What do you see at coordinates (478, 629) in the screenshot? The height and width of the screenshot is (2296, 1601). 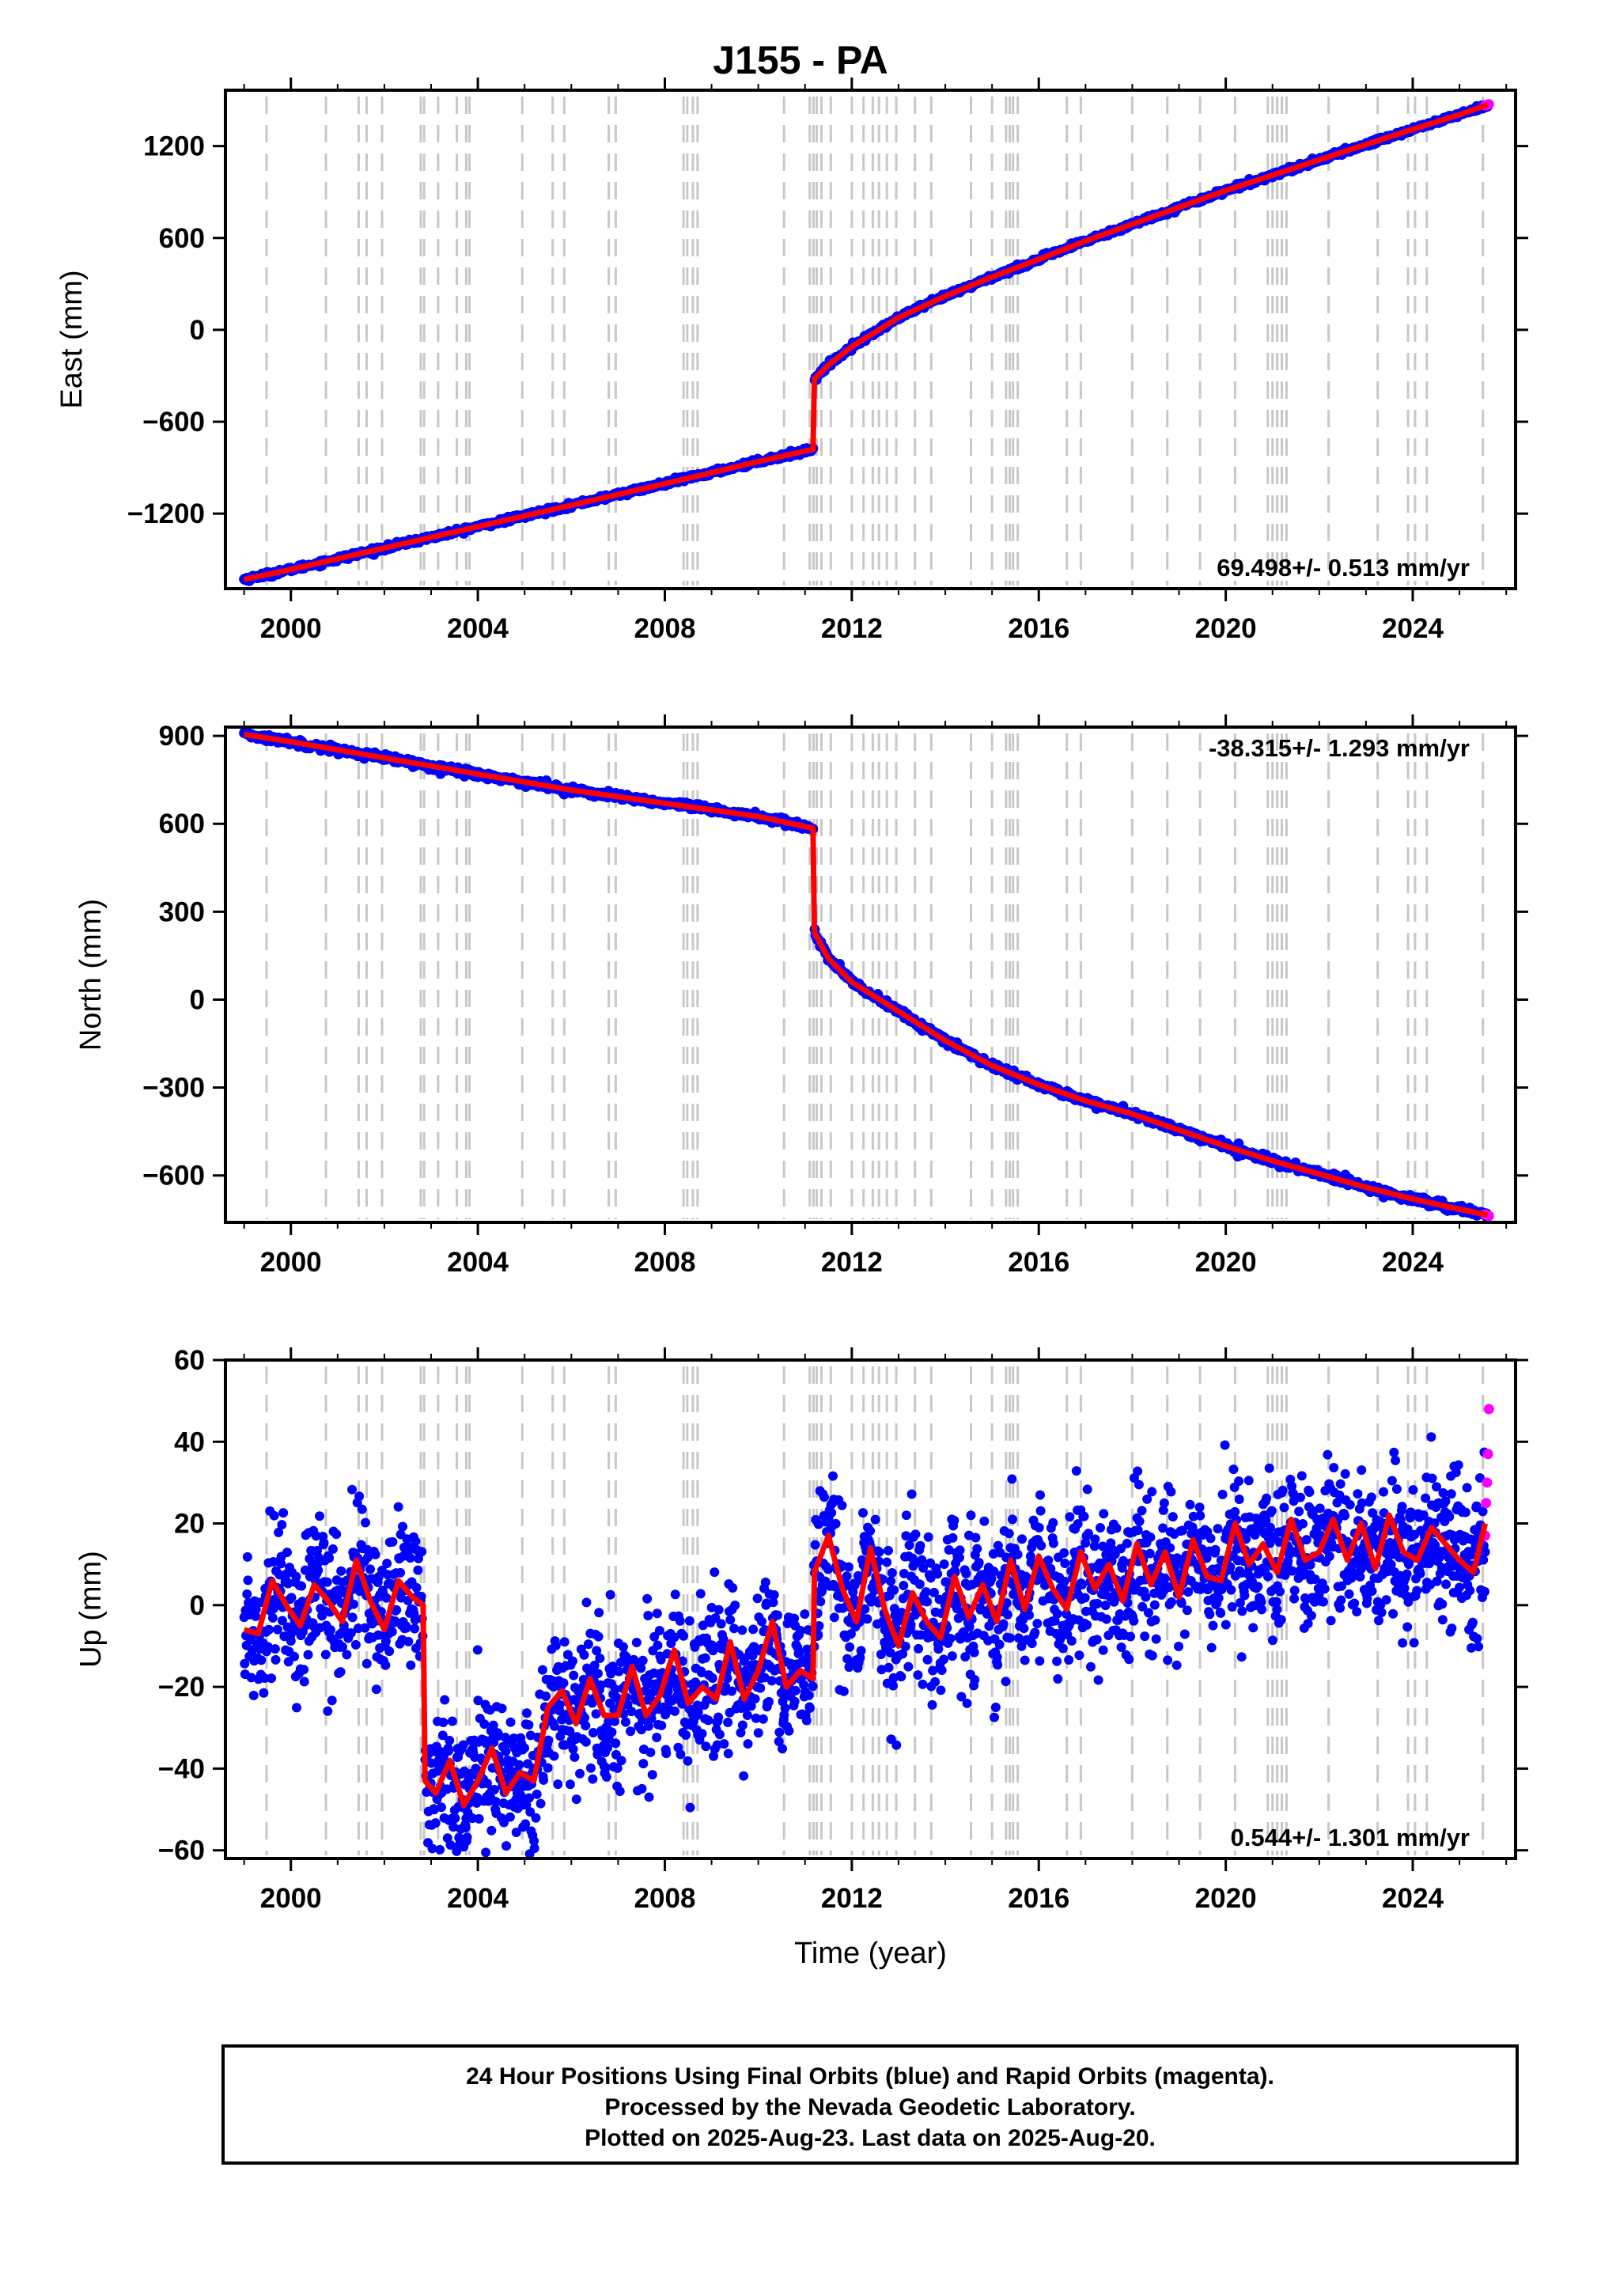 I see `x-tick-label: 2004` at bounding box center [478, 629].